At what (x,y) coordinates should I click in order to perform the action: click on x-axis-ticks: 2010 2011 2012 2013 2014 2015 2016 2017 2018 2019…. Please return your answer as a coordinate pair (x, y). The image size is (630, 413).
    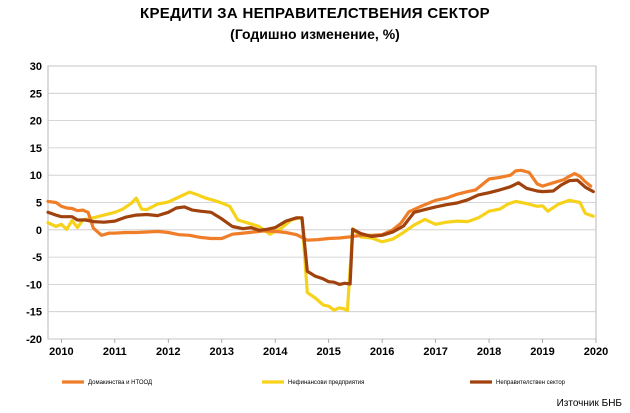
    Looking at the image, I should click on (328, 348).